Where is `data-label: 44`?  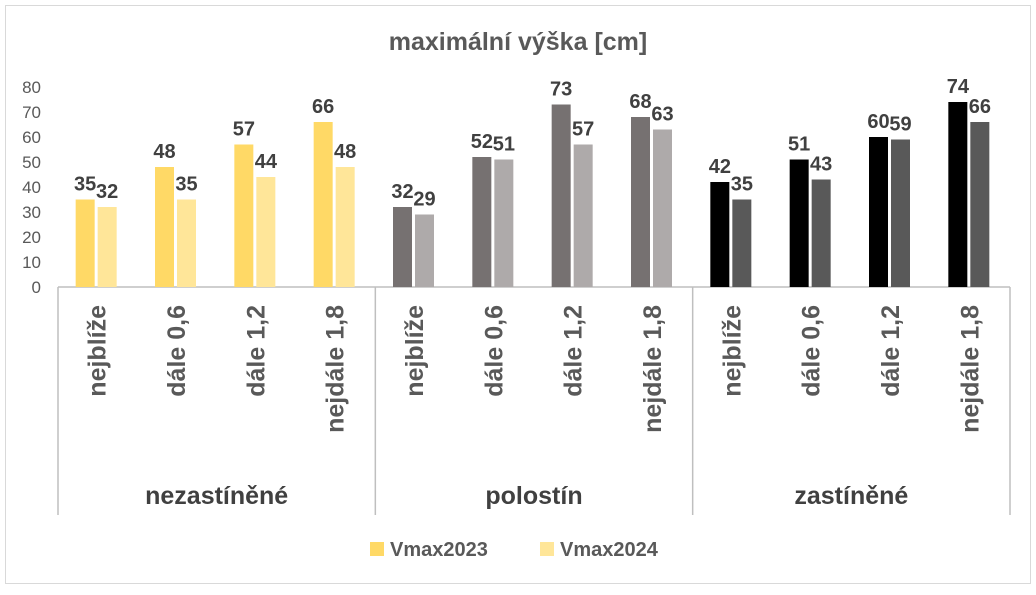 data-label: 44 is located at coordinates (266, 162).